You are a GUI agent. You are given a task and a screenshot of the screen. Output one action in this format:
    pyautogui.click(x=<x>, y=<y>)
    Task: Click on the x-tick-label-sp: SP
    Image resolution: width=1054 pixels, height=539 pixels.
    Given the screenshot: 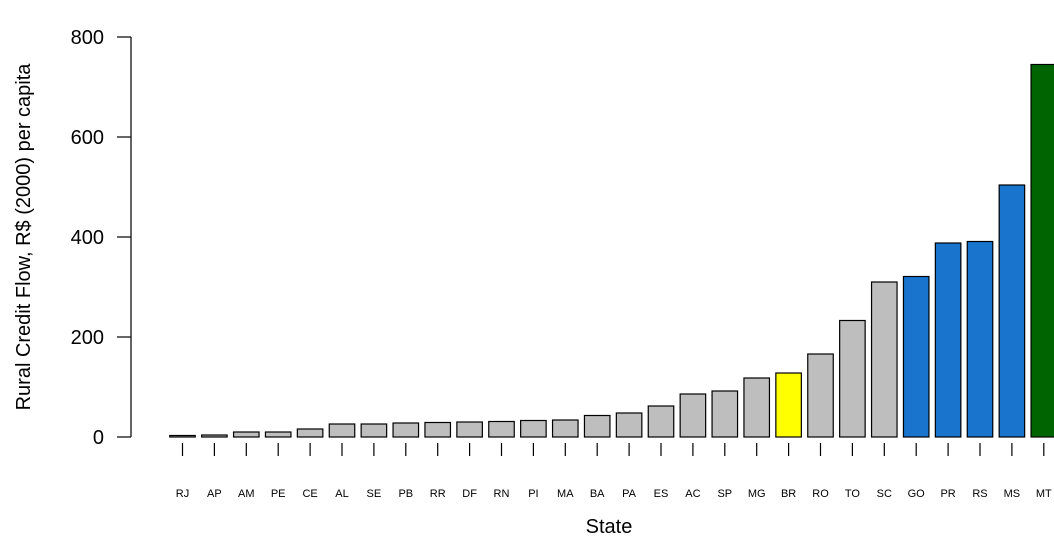 What is the action you would take?
    pyautogui.click(x=724, y=494)
    